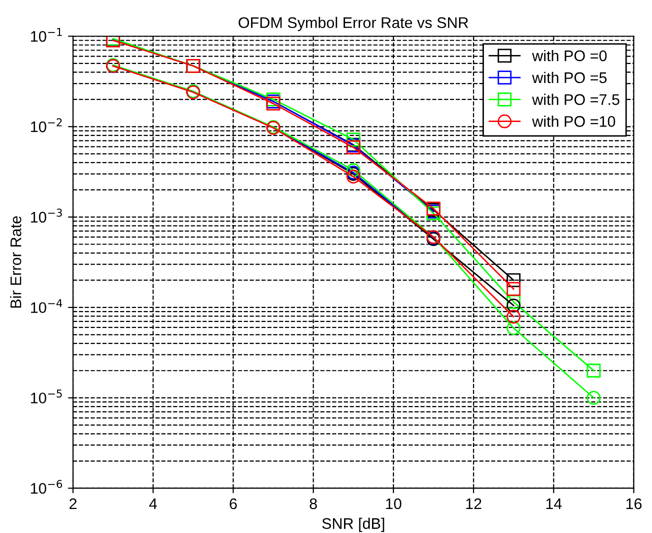  Describe the element at coordinates (233, 504) in the screenshot. I see `x-tick-label: 6` at that location.